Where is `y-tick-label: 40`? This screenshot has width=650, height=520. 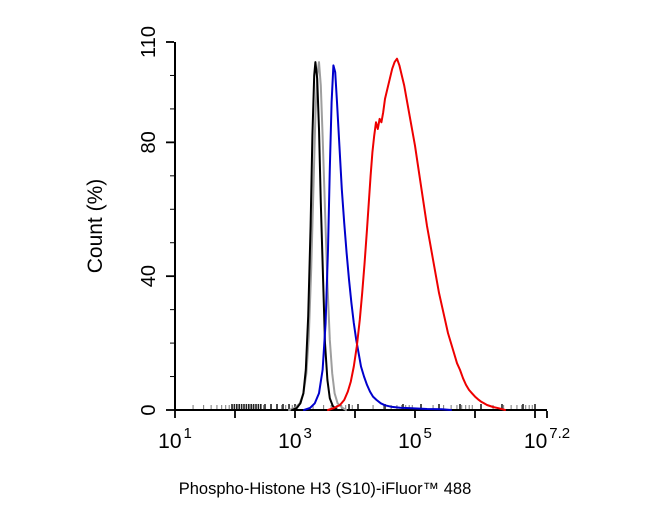
y-tick-label: 40 is located at coordinates (149, 276).